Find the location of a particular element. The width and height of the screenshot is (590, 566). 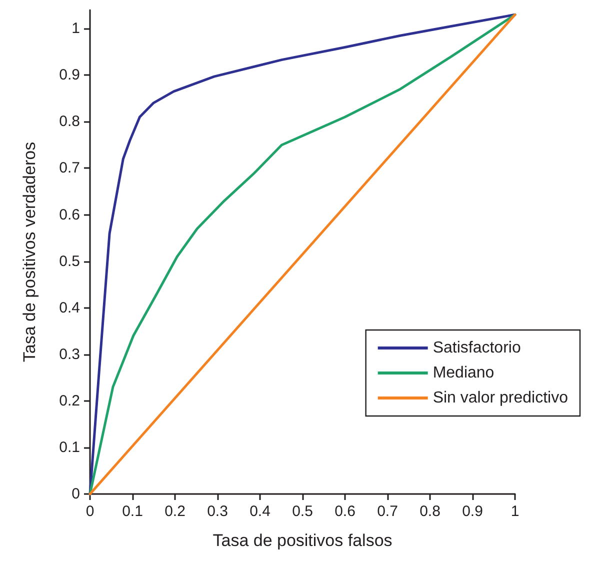

x-tick-label: 0.2 is located at coordinates (175, 511).